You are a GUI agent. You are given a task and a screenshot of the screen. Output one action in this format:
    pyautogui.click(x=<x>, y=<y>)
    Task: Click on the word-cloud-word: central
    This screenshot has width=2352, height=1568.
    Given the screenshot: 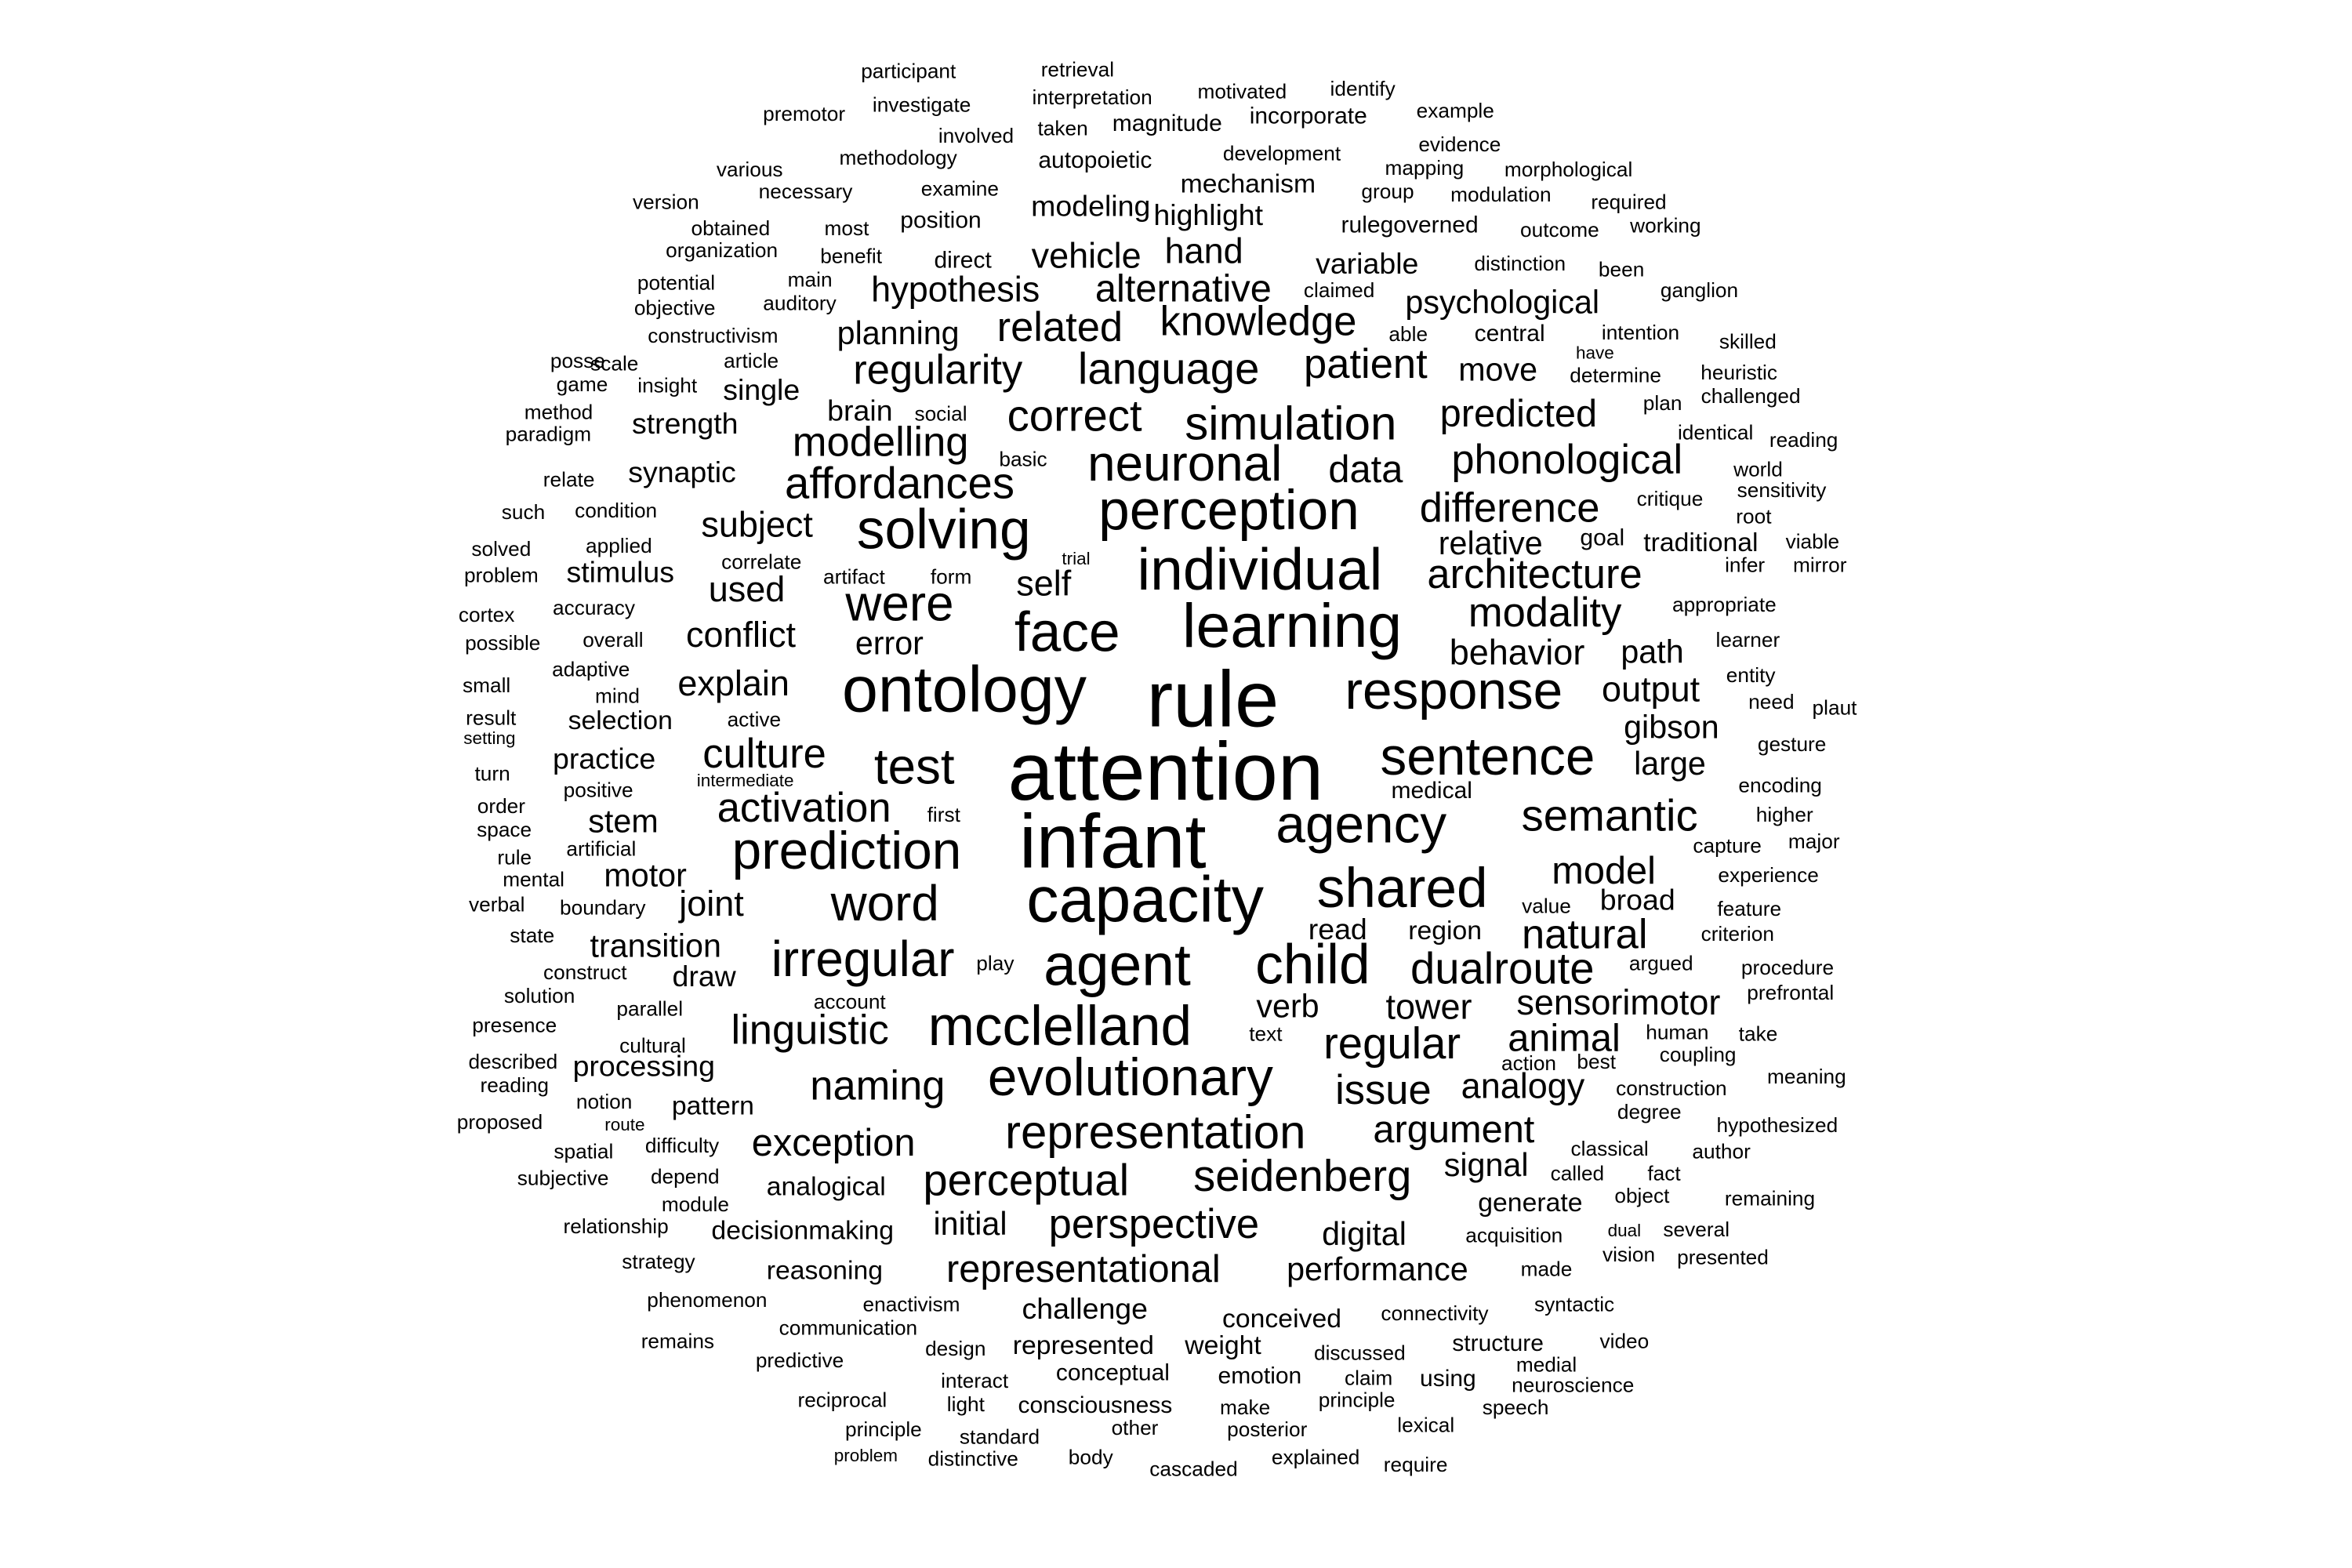 What is the action you would take?
    pyautogui.click(x=1509, y=334)
    